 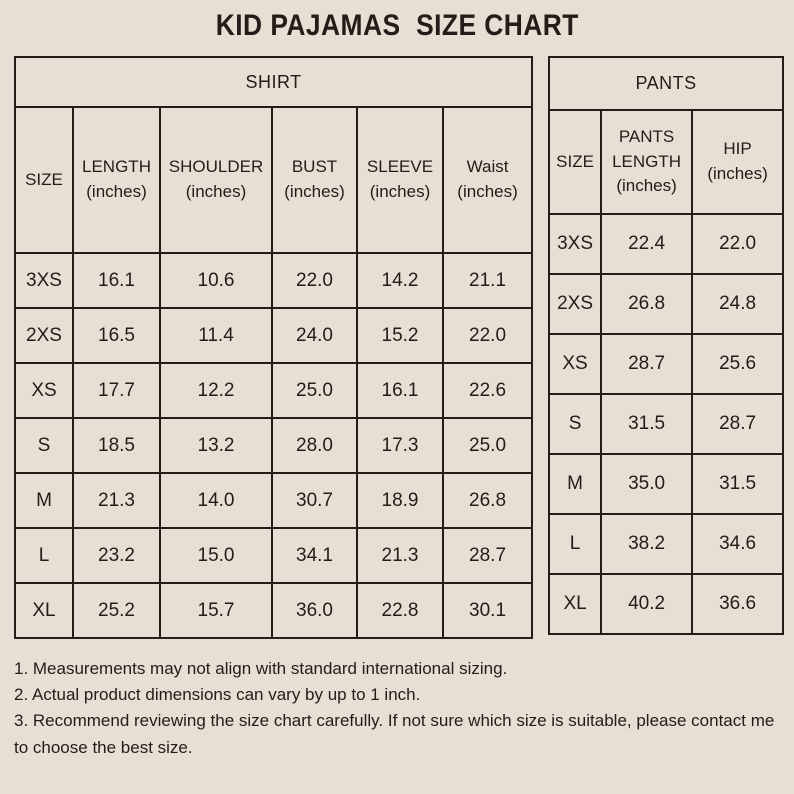 I want to click on pants-header-row: SIZE PANTS LENGTH (inches) HIP (inches), so click(x=666, y=162).